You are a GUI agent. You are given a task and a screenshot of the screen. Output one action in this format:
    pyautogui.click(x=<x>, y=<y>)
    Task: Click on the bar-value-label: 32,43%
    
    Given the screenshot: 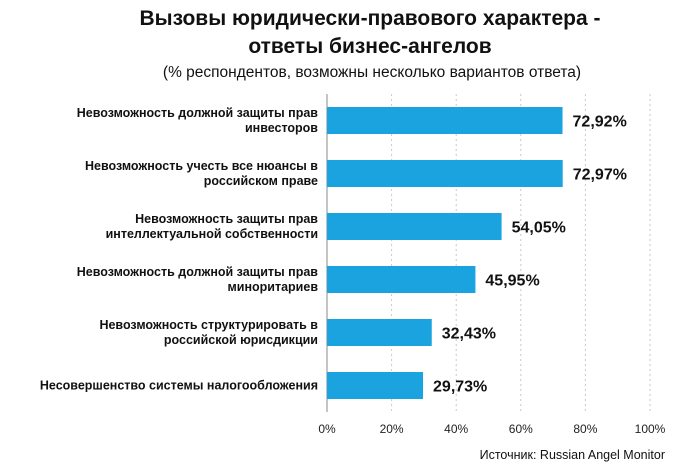 What is the action you would take?
    pyautogui.click(x=469, y=334)
    